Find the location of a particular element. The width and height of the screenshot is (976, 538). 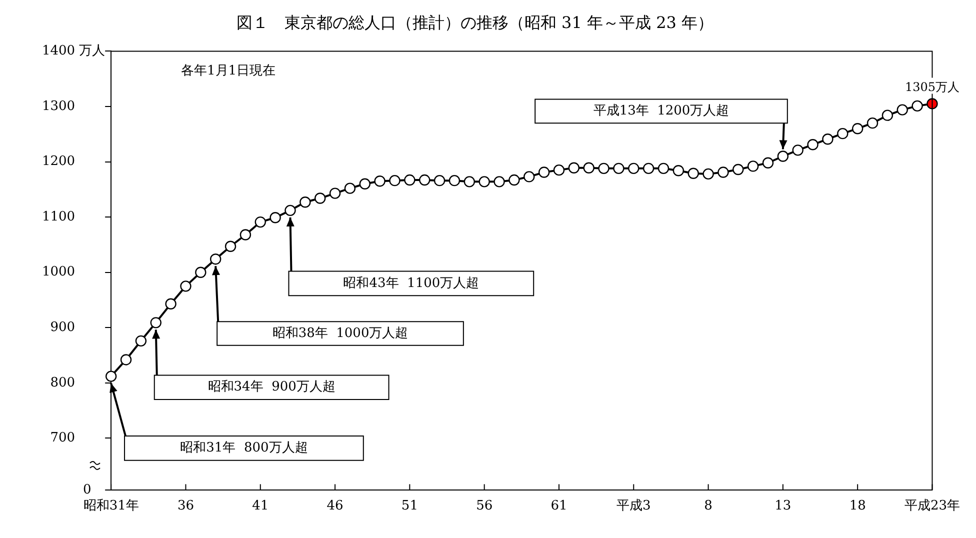

x-tick-label: 平成3 is located at coordinates (633, 506).